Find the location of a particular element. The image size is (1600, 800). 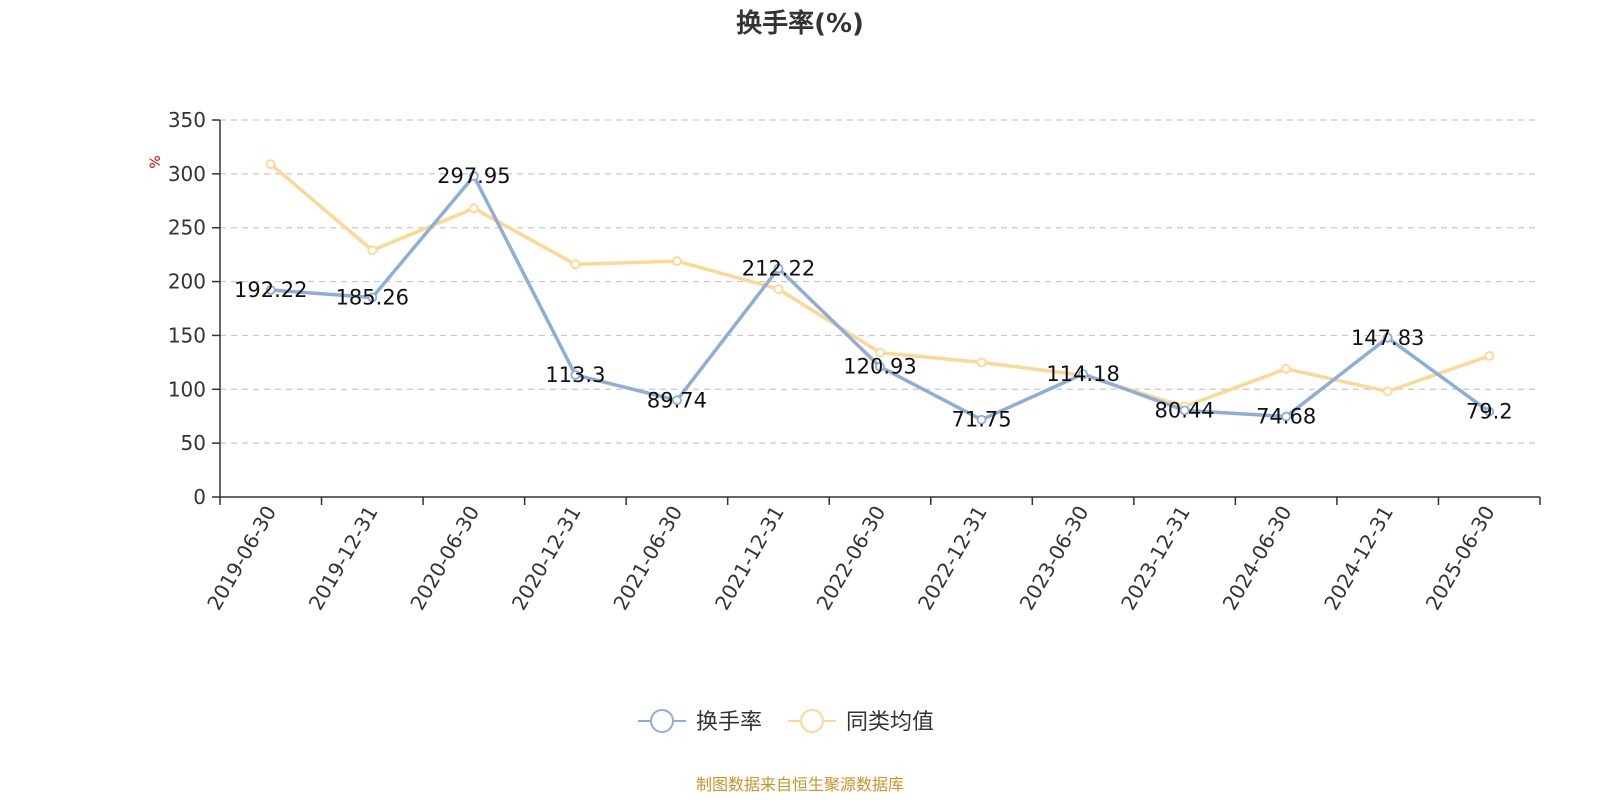

y-tick-label: 350 is located at coordinates (187, 120).